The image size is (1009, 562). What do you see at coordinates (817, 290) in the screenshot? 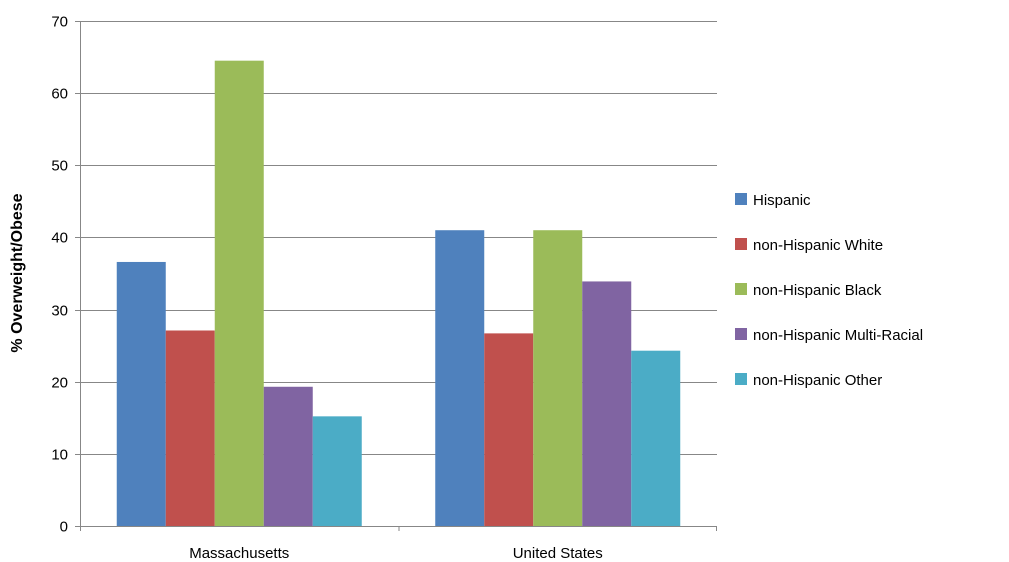
I see `legend-label: non-Hispanic Black` at bounding box center [817, 290].